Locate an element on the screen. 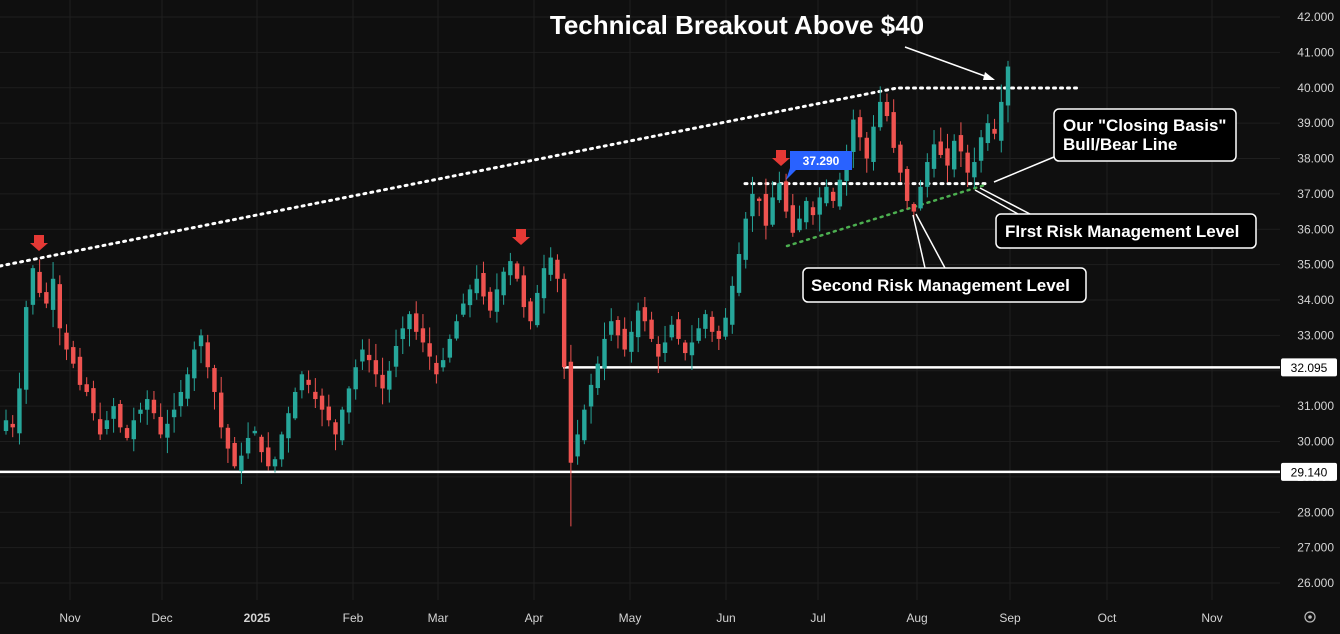 This screenshot has height=634, width=1340. y-tick-label: 31.000 is located at coordinates (1315, 406).